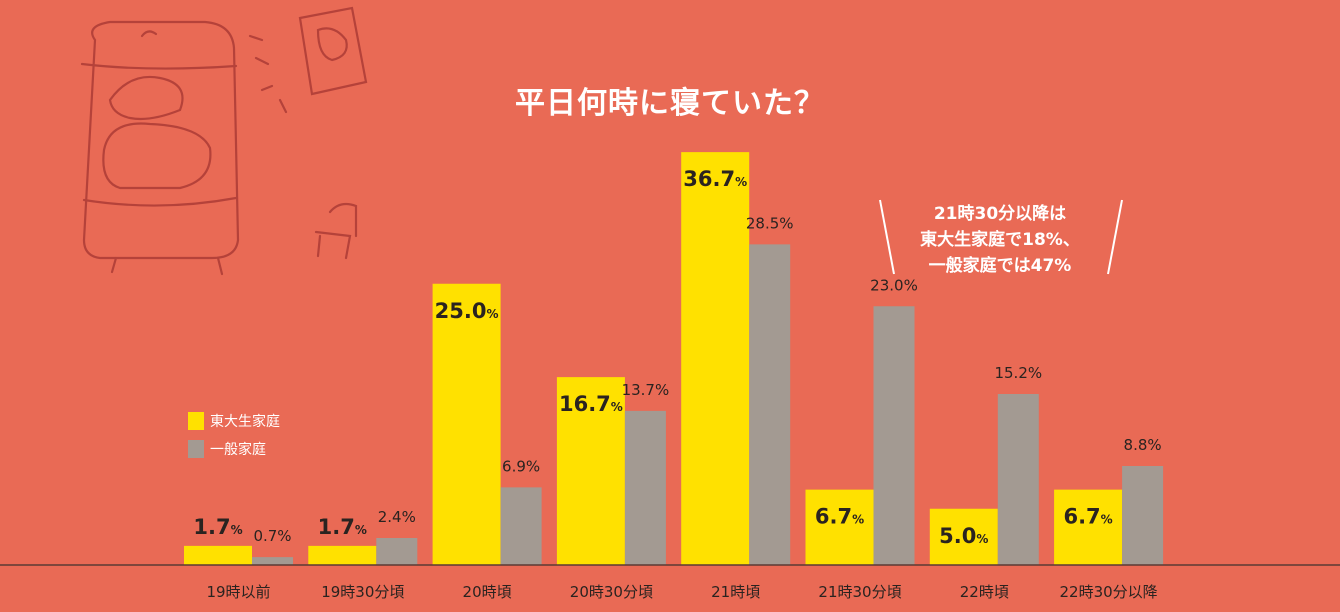  What do you see at coordinates (238, 592) in the screenshot?
I see `category-label: 19時以前` at bounding box center [238, 592].